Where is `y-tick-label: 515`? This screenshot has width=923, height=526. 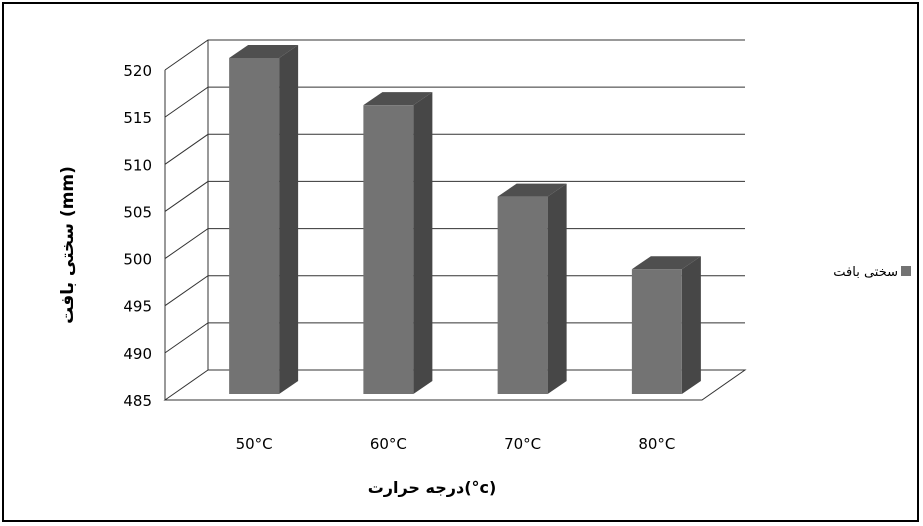 y-tick-label: 515 is located at coordinates (137, 118).